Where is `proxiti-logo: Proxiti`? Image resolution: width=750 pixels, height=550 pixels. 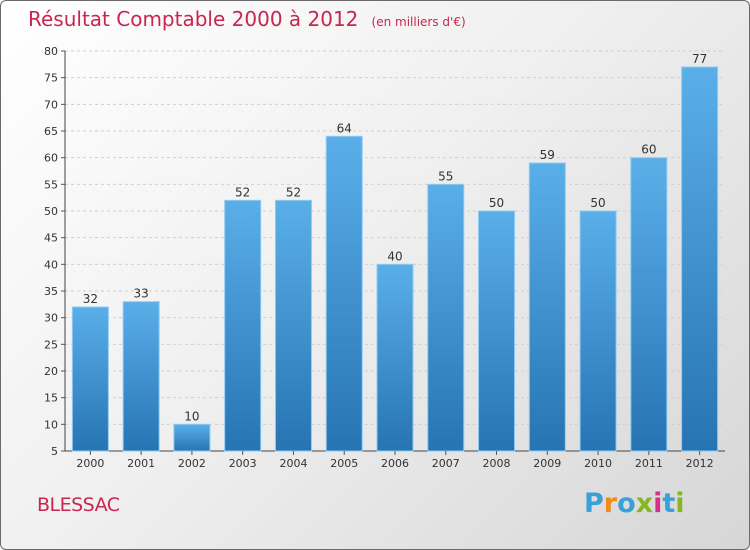
proxiti-logo: Proxiti is located at coordinates (634, 503).